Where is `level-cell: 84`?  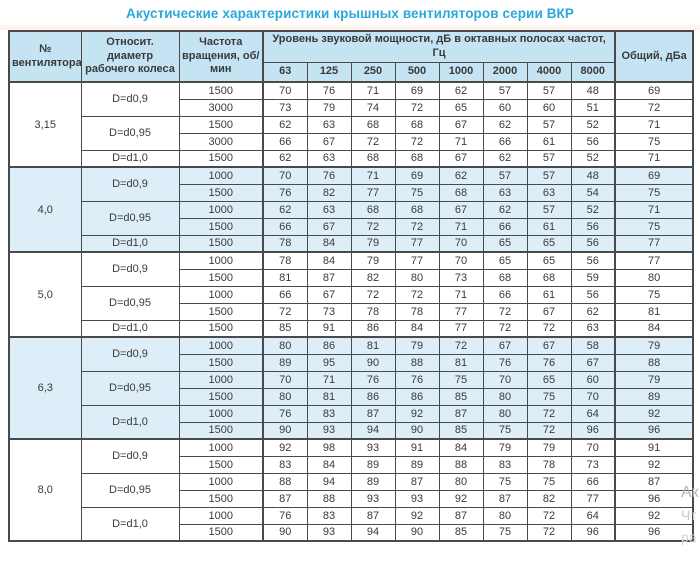 level-cell: 84 is located at coordinates (329, 243).